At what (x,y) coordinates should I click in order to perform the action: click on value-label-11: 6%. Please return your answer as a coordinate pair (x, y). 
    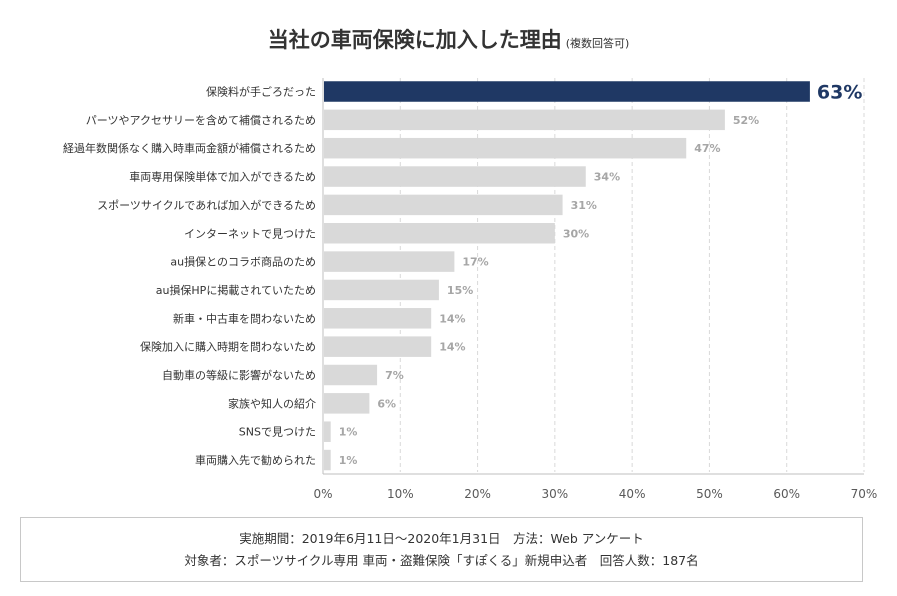
    Looking at the image, I should click on (386, 403).